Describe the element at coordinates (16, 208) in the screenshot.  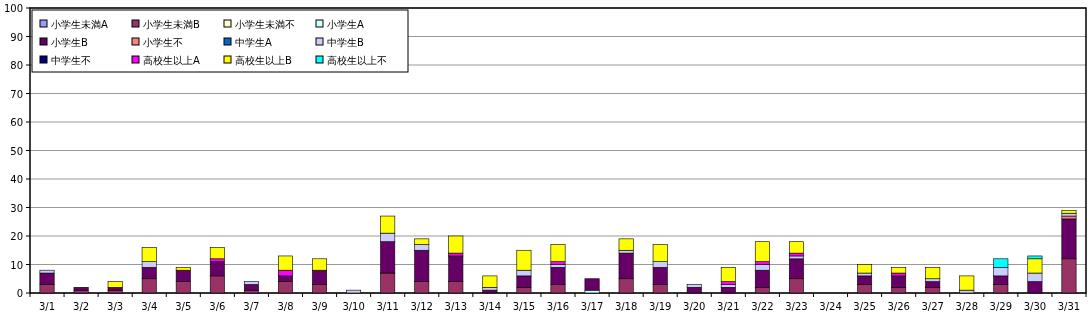
I see `y-tick-label: 30` at that location.